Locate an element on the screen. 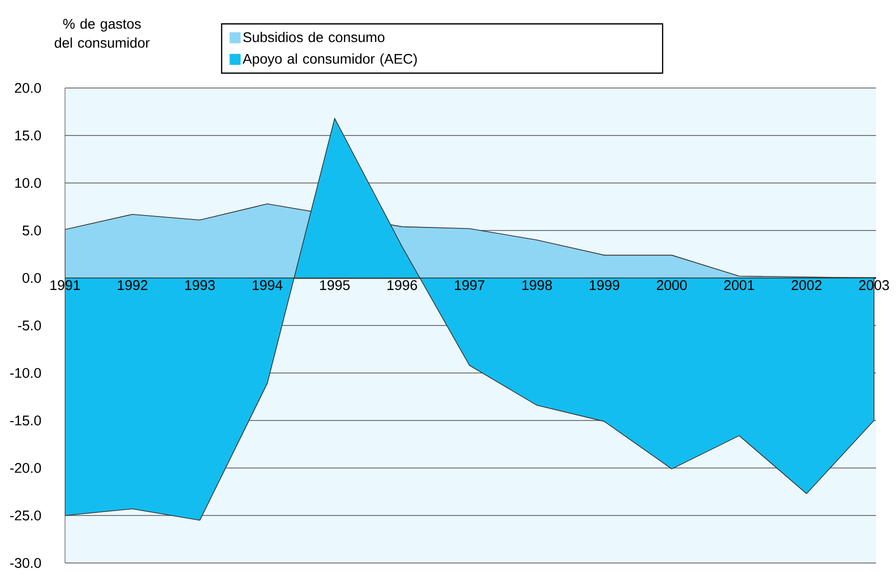  y-tick-label: -25.0 is located at coordinates (25, 515).